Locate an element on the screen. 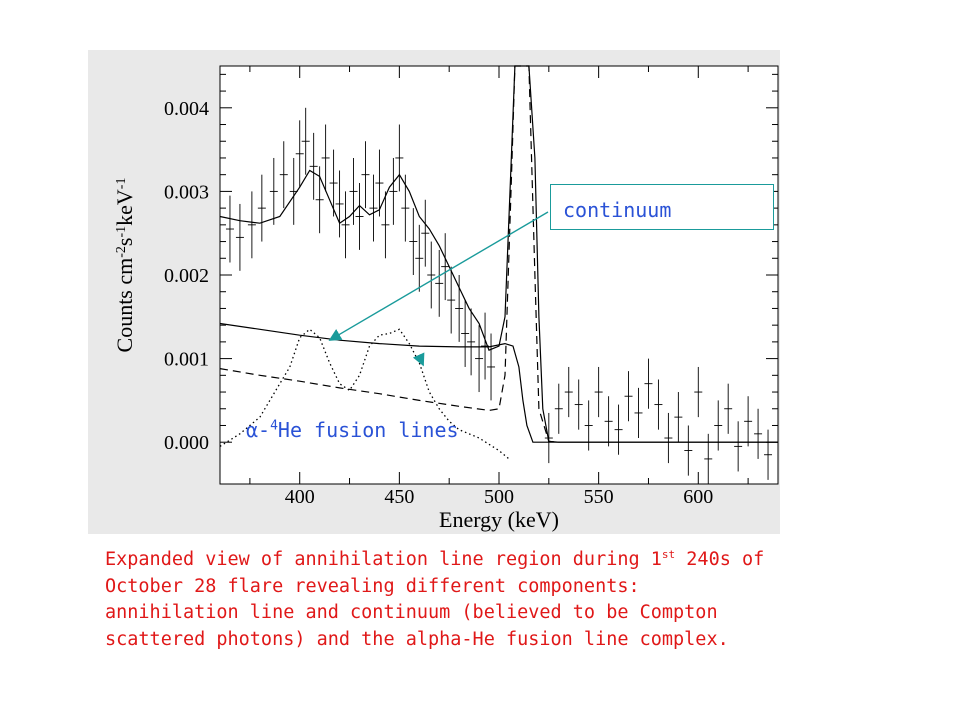  fusion-prefix: α- is located at coordinates (258, 430).